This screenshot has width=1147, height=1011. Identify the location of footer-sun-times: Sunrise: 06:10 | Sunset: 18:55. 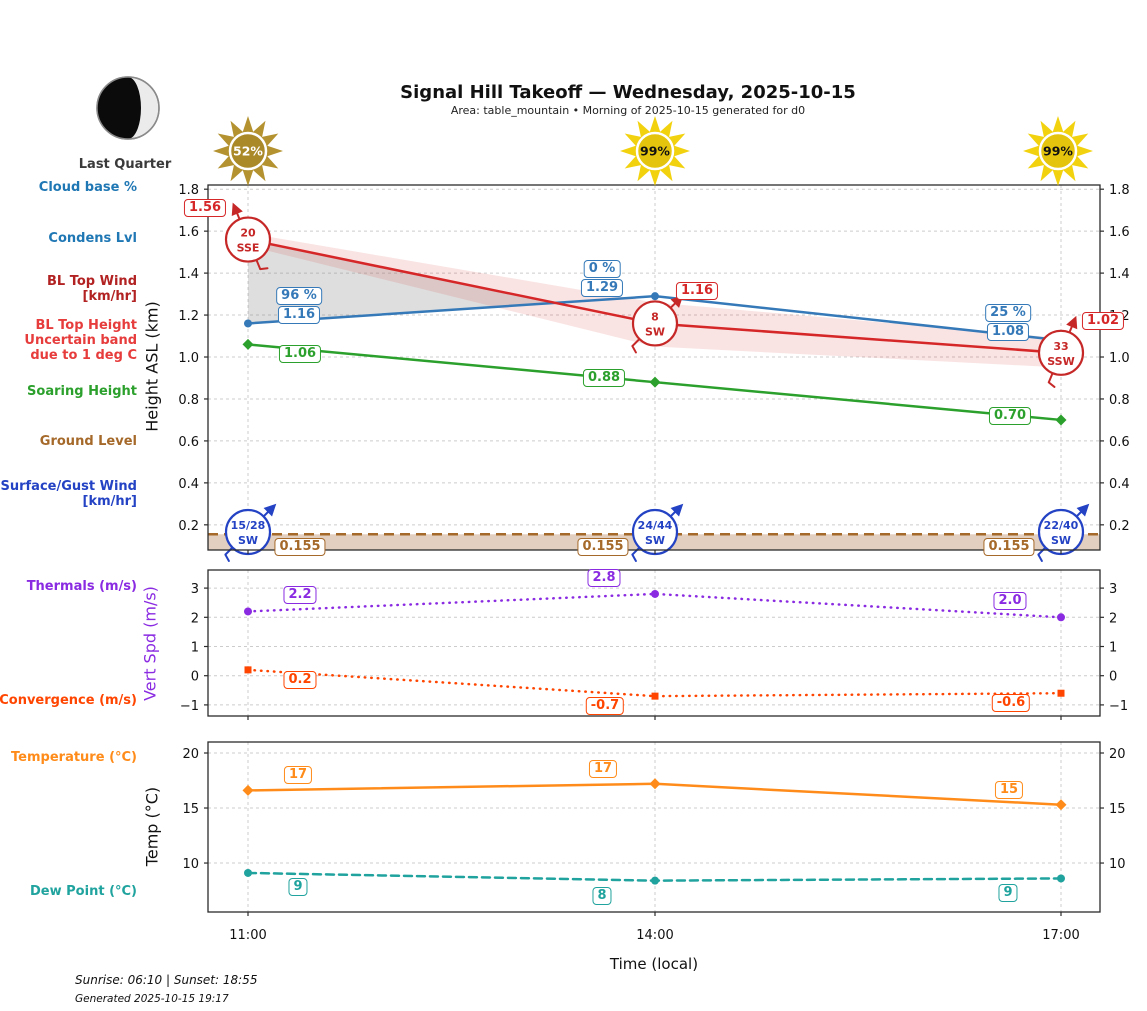
(166, 980).